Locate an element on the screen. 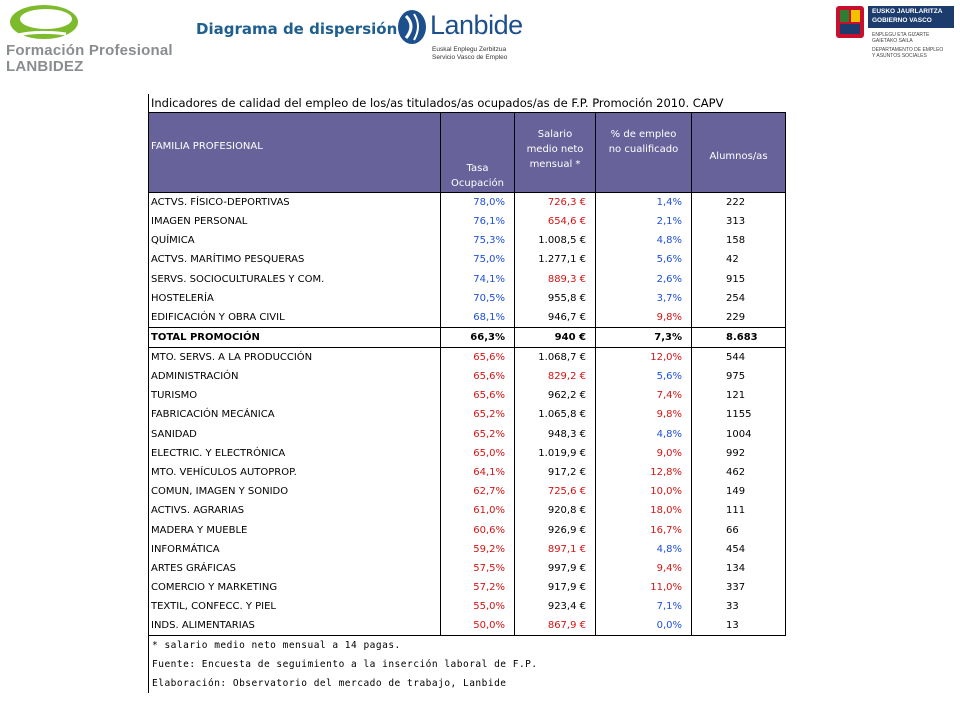  cell-salario: 920,8 € is located at coordinates (555, 511).